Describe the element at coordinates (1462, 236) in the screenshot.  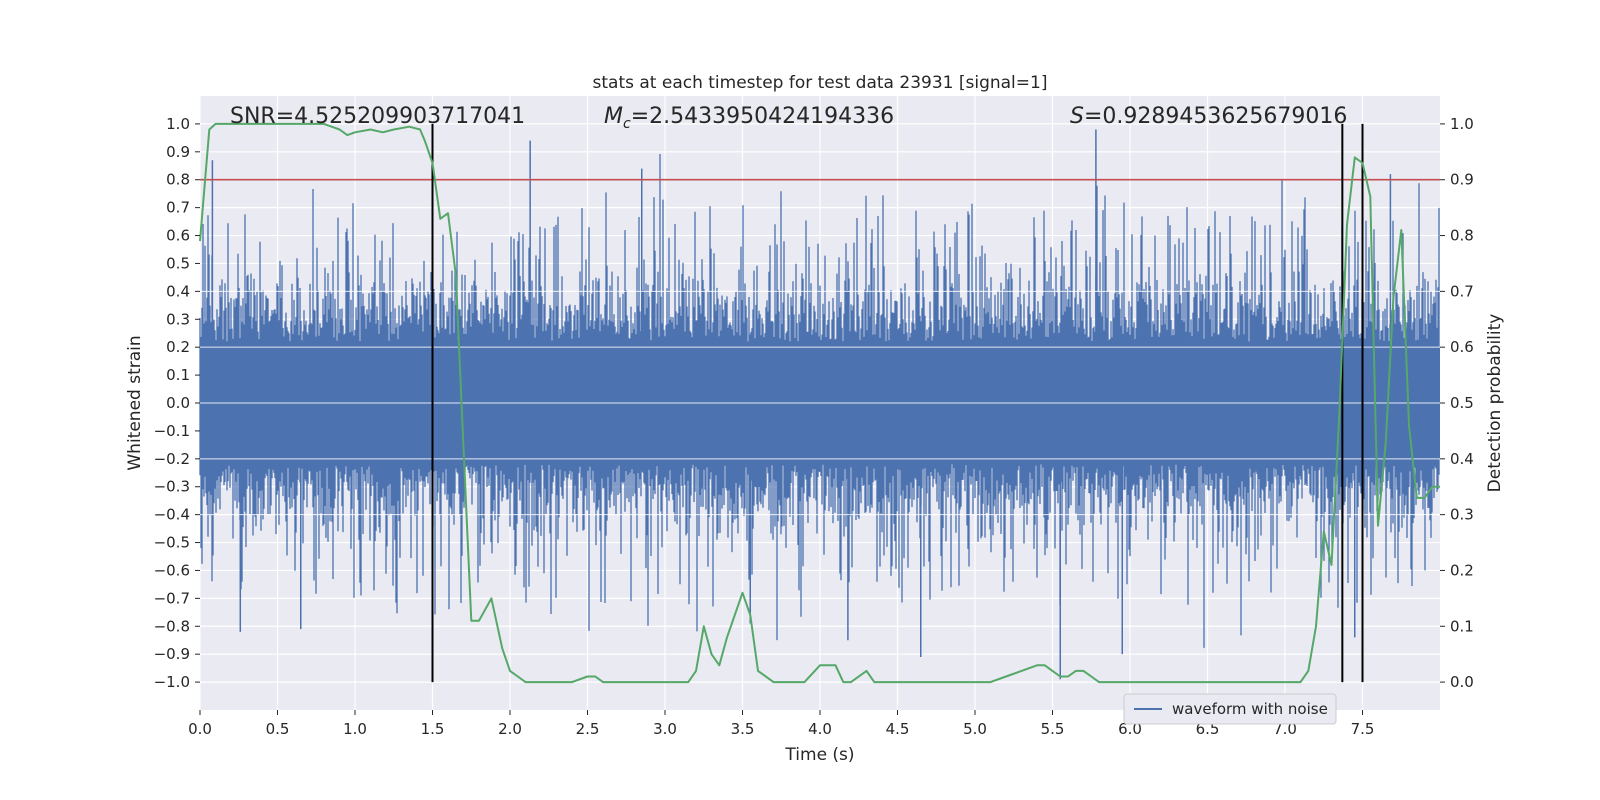
I see `y-right-tick-label: 0.8` at that location.